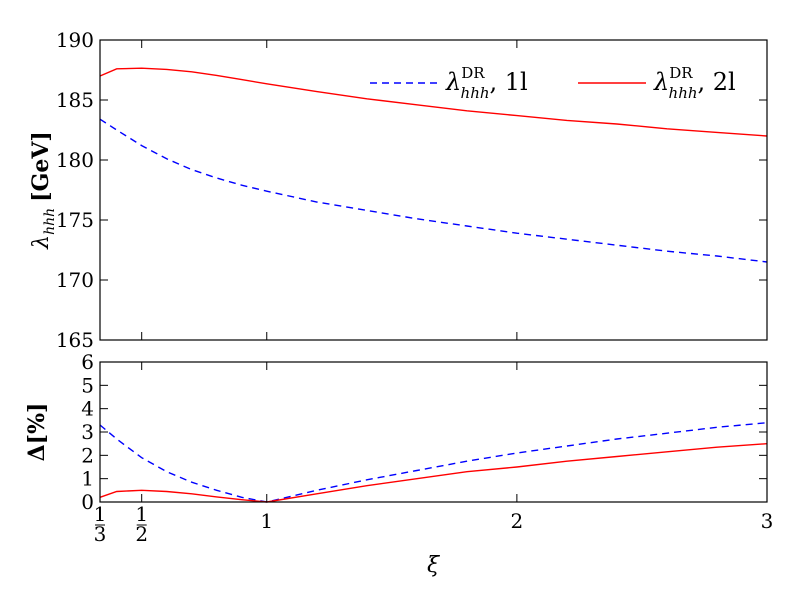 The width and height of the screenshot is (800, 600). I want to click on legend-label-1l: λDR hhh, 1l, so click(486, 83).